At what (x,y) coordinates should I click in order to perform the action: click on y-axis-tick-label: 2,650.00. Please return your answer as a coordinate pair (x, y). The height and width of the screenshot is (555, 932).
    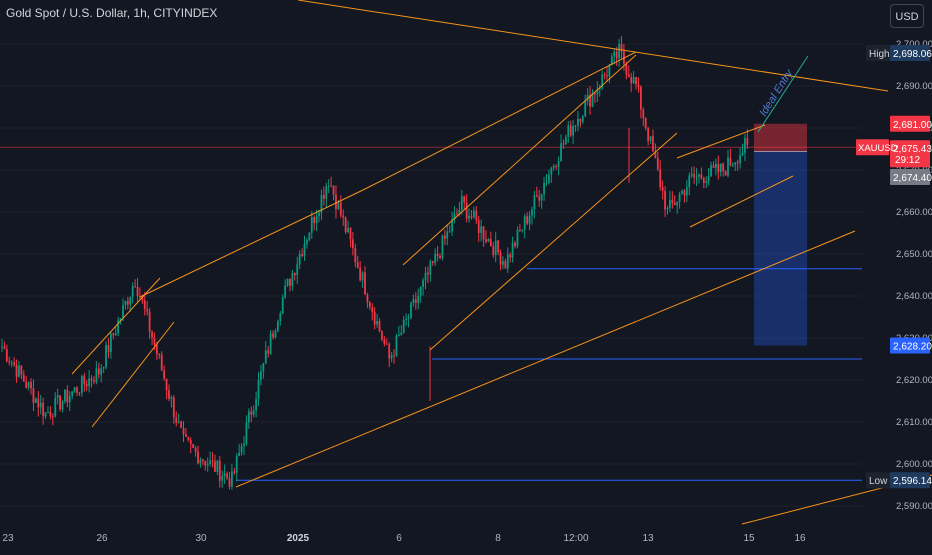
    Looking at the image, I should click on (914, 254).